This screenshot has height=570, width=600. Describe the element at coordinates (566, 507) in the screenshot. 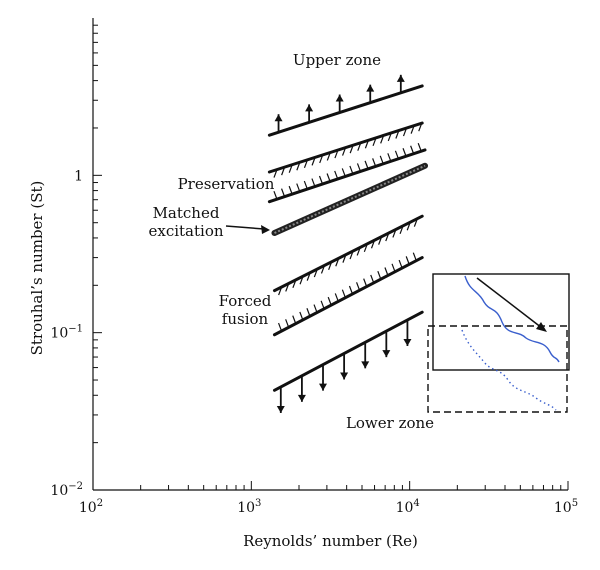

I see `x-tick-label: 105` at that location.